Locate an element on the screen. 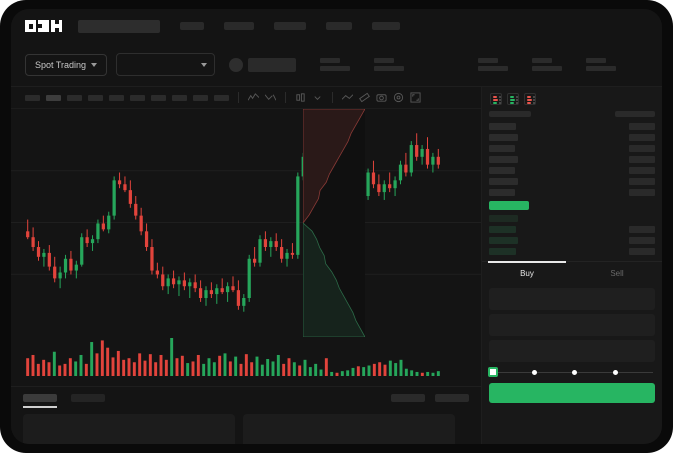 This screenshot has width=673, height=453. orderbook-column-headers is located at coordinates (572, 114).